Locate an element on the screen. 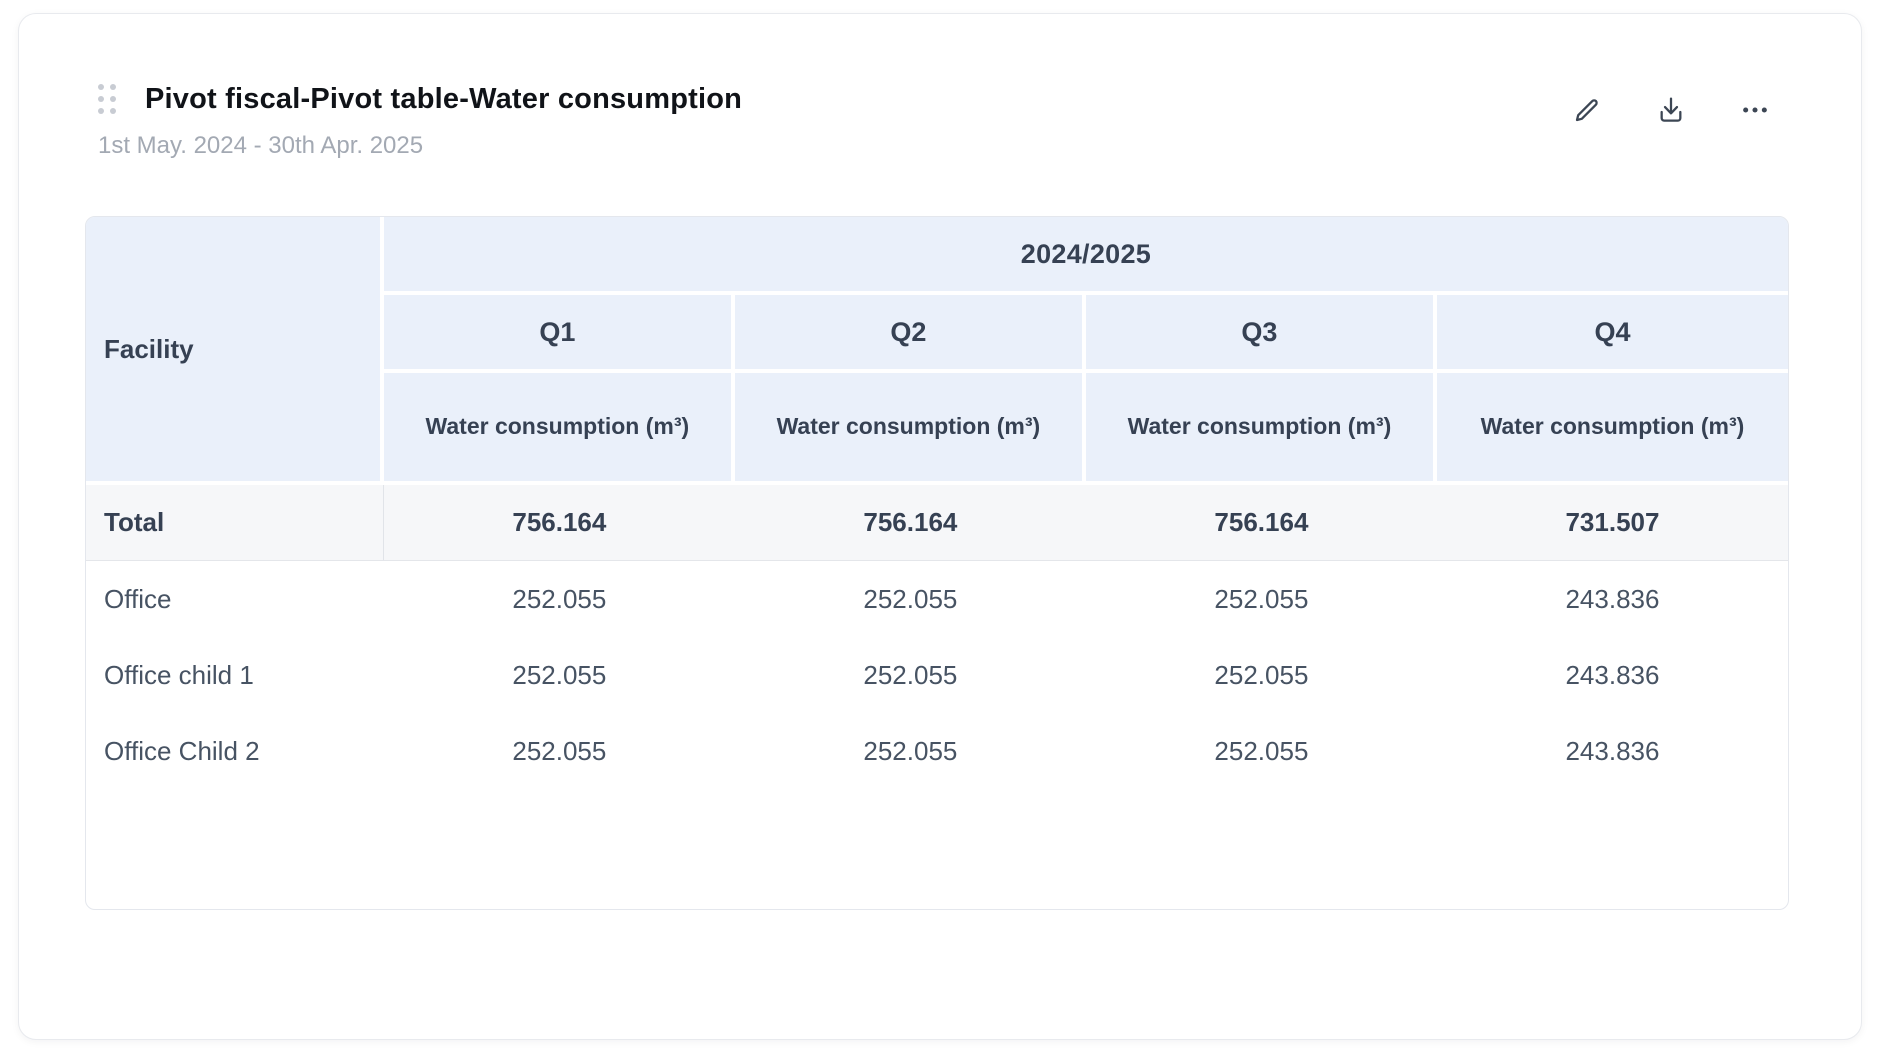  drag-handle-icon is located at coordinates (107, 99).